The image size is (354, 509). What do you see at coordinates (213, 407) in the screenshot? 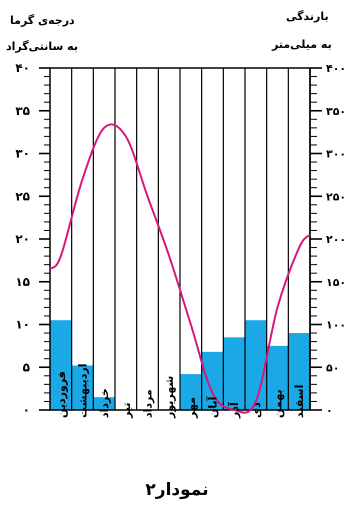
I see `month-label: آبان` at bounding box center [213, 407].